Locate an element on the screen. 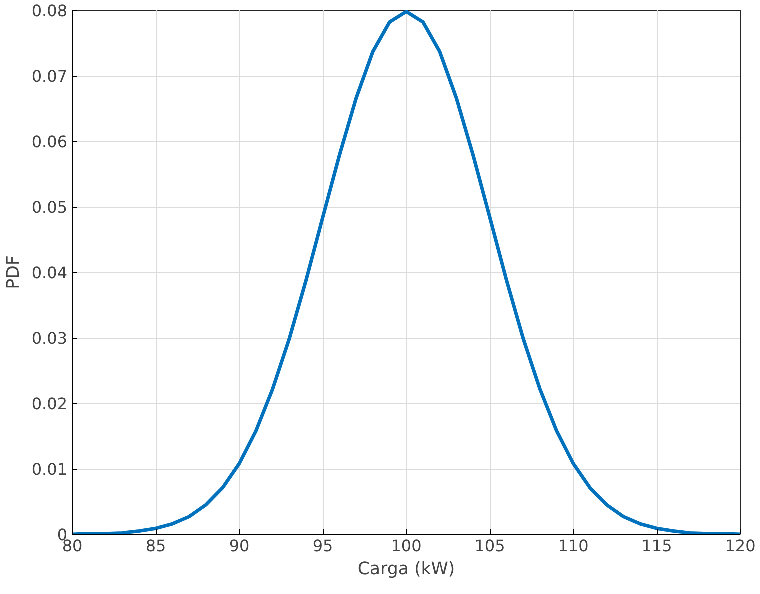 The image size is (760, 594). x-tick-label: 90 is located at coordinates (239, 546).